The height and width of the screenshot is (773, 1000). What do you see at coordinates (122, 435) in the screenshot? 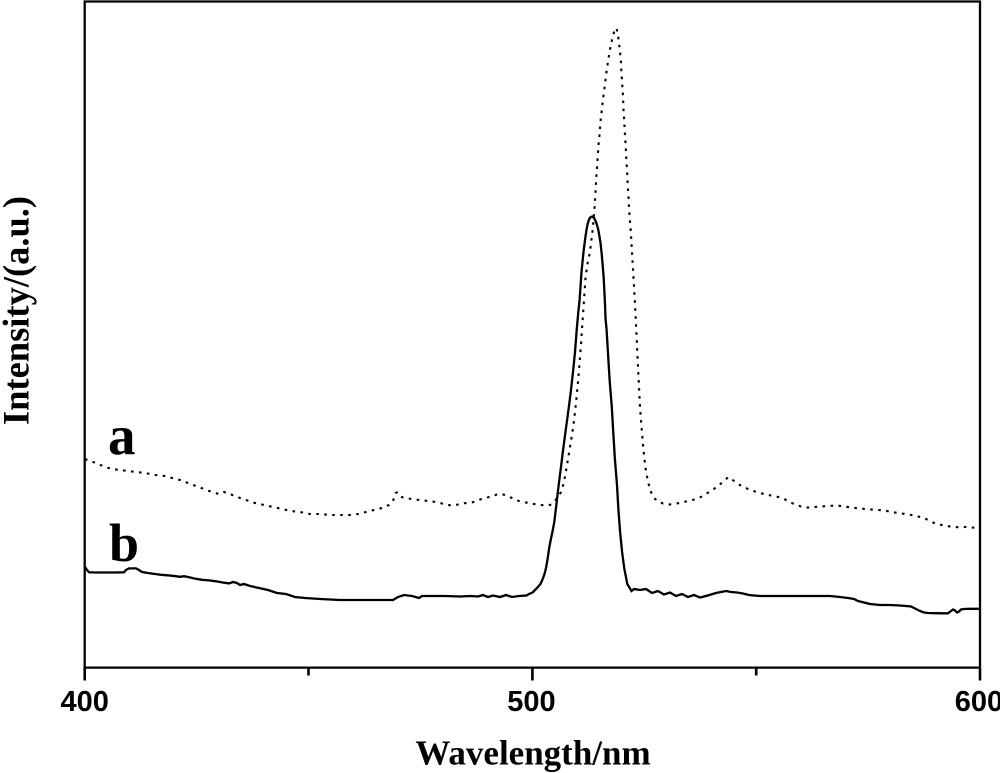
I see `svg-text: a` at bounding box center [122, 435].